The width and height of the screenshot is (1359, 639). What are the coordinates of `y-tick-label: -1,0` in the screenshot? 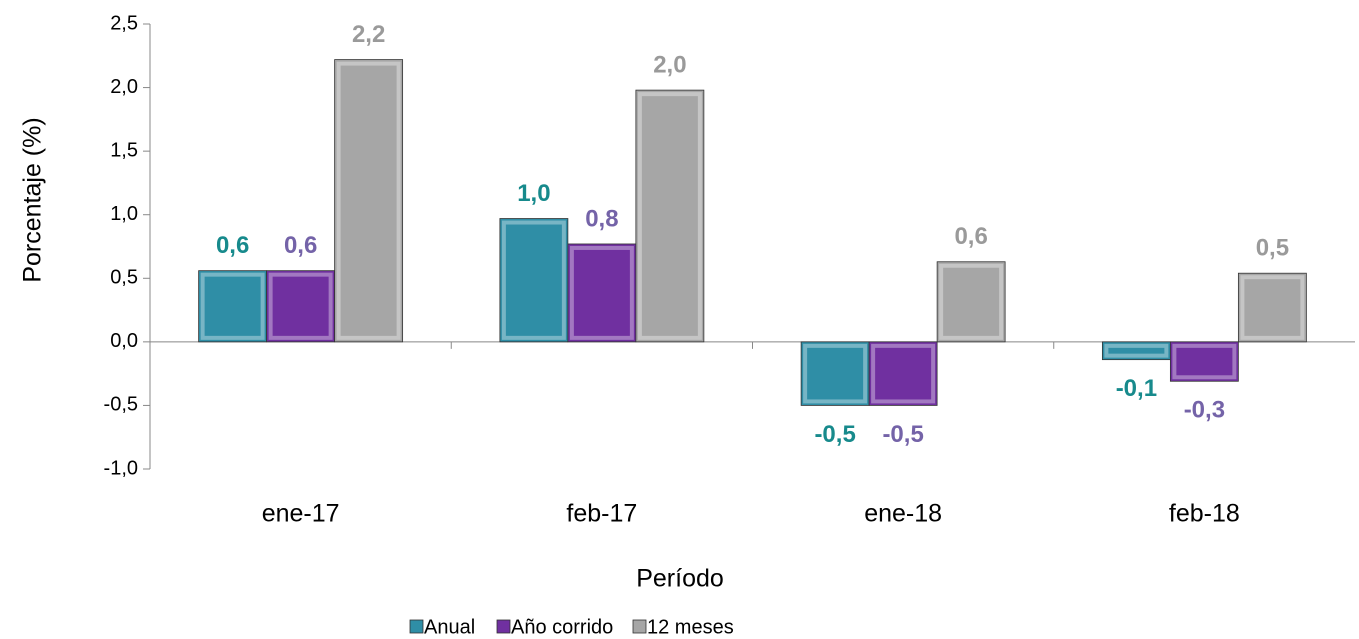 It's located at (121, 468).